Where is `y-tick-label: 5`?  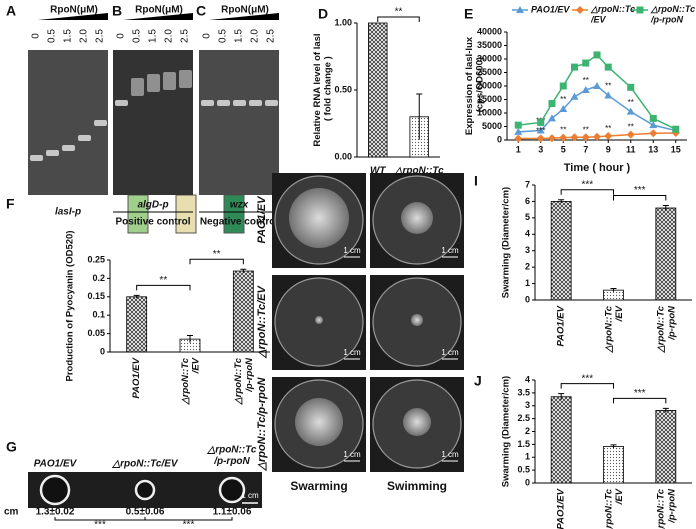
y-tick-label: 5 is located at coordinates (527, 217).